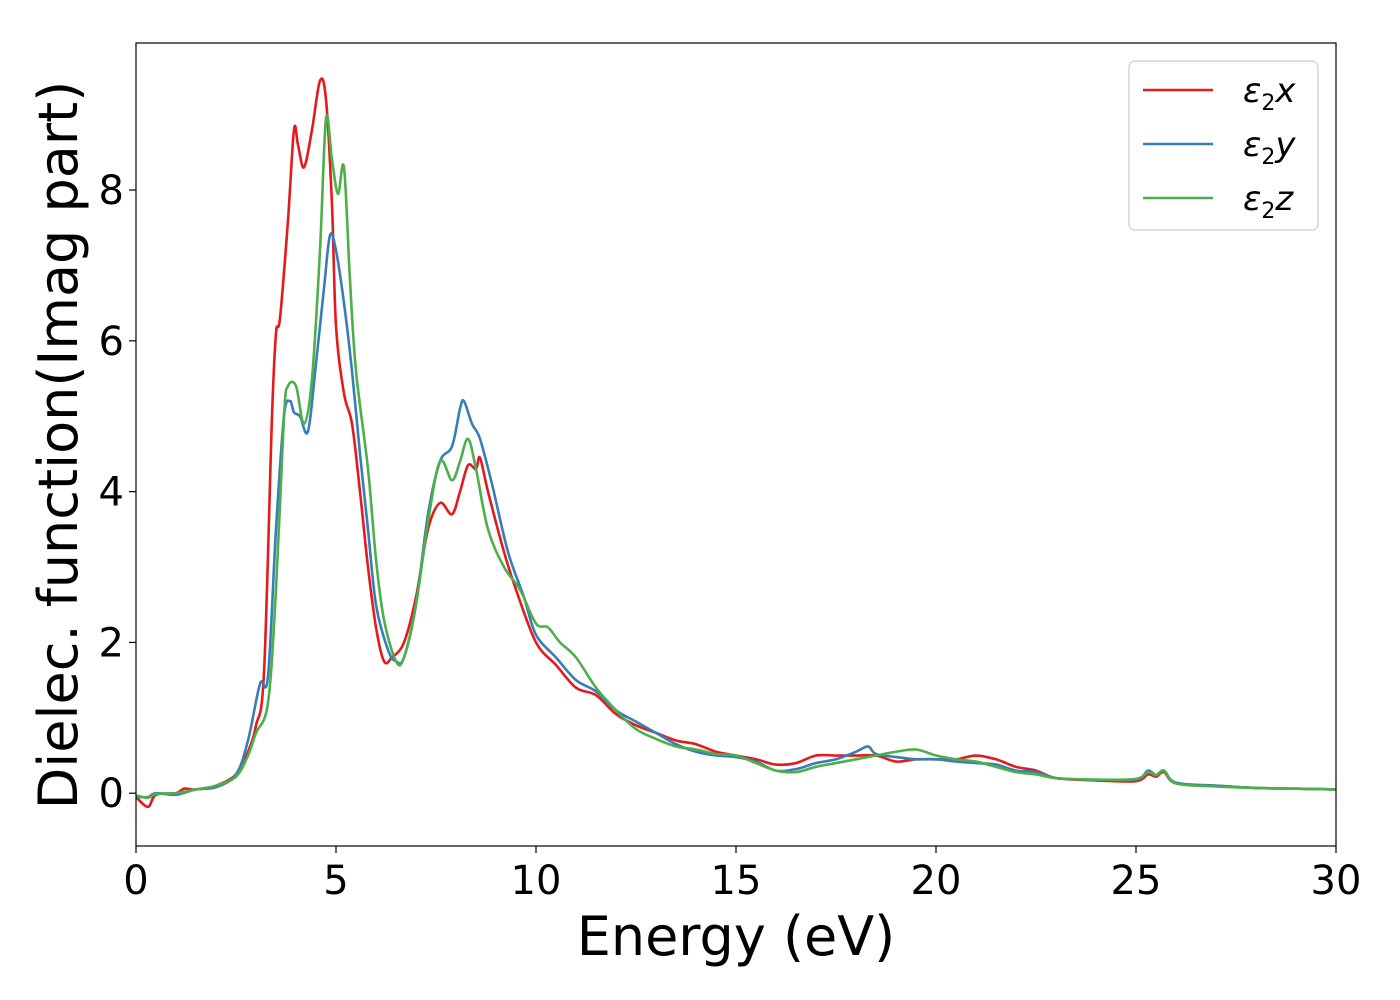 The width and height of the screenshot is (1400, 1000). I want to click on y-axis-ticks: 0 2 4 6 8, so click(117, 492).